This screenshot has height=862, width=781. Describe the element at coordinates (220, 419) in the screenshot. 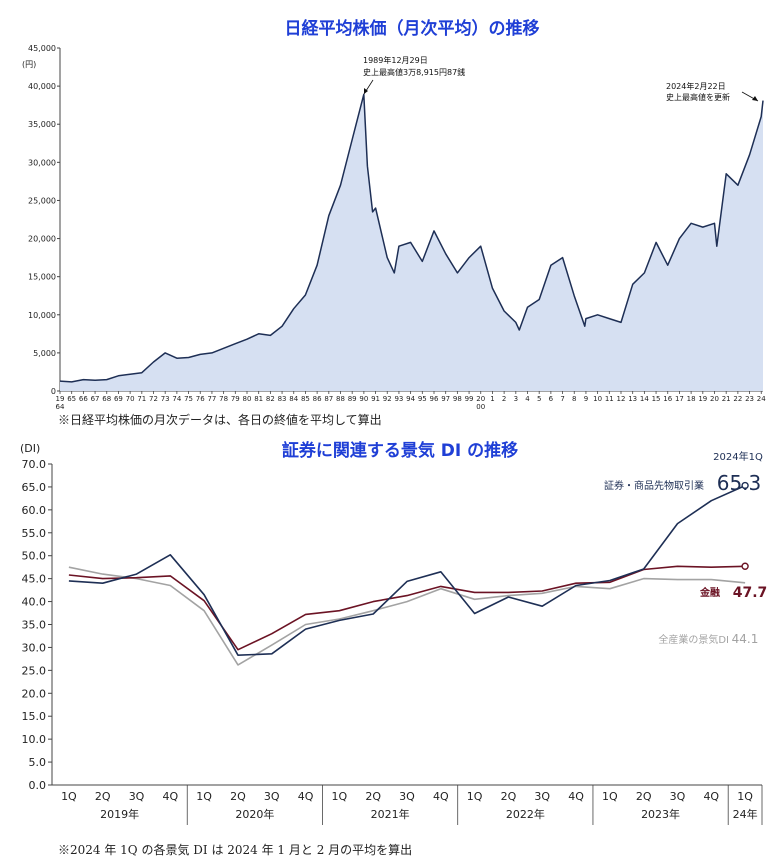

I see `nikkei-footnote: ※日経平均株価の月次データは、各日の終値を平均して算出` at that location.